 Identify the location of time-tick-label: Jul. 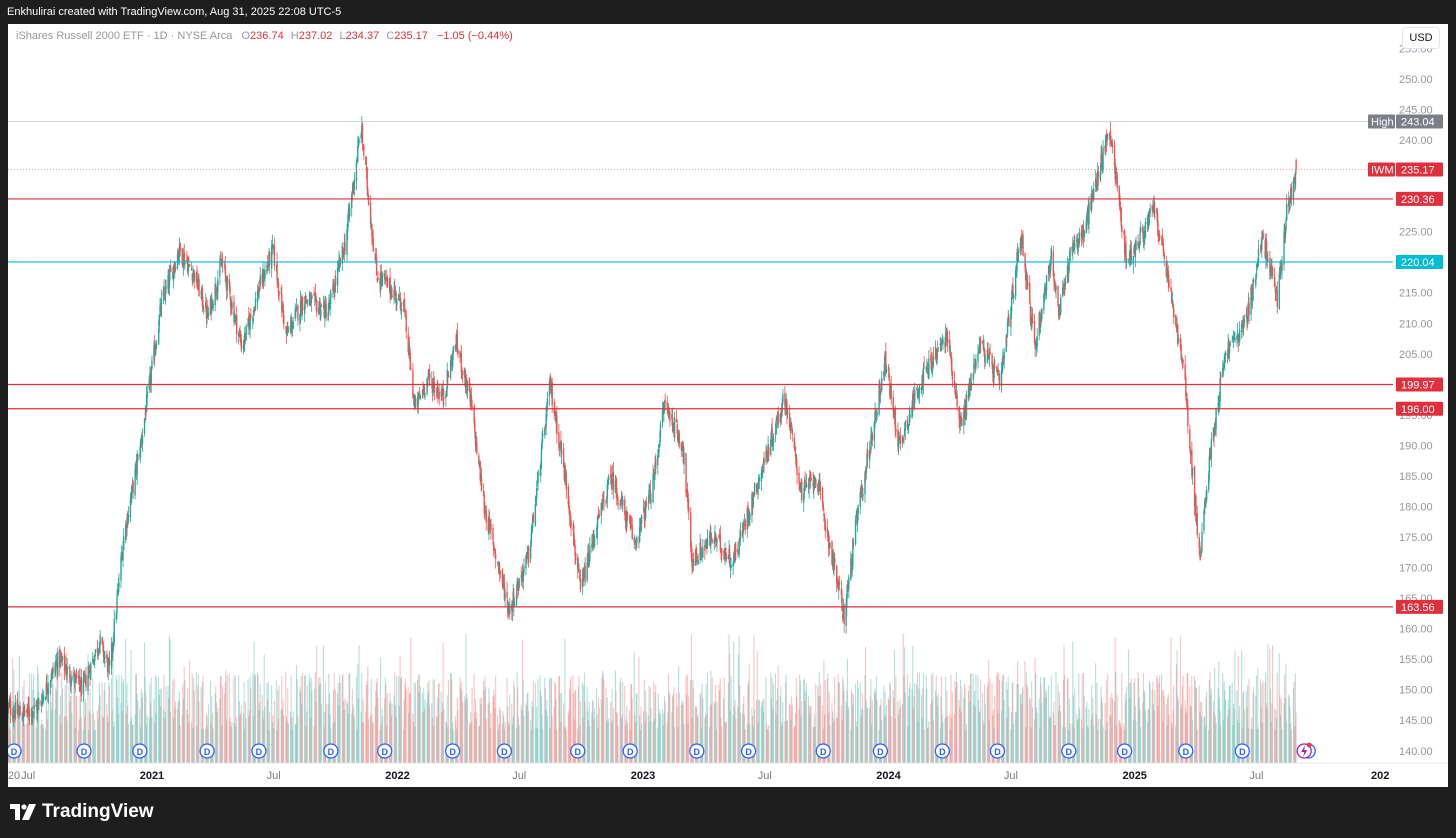
(765, 776).